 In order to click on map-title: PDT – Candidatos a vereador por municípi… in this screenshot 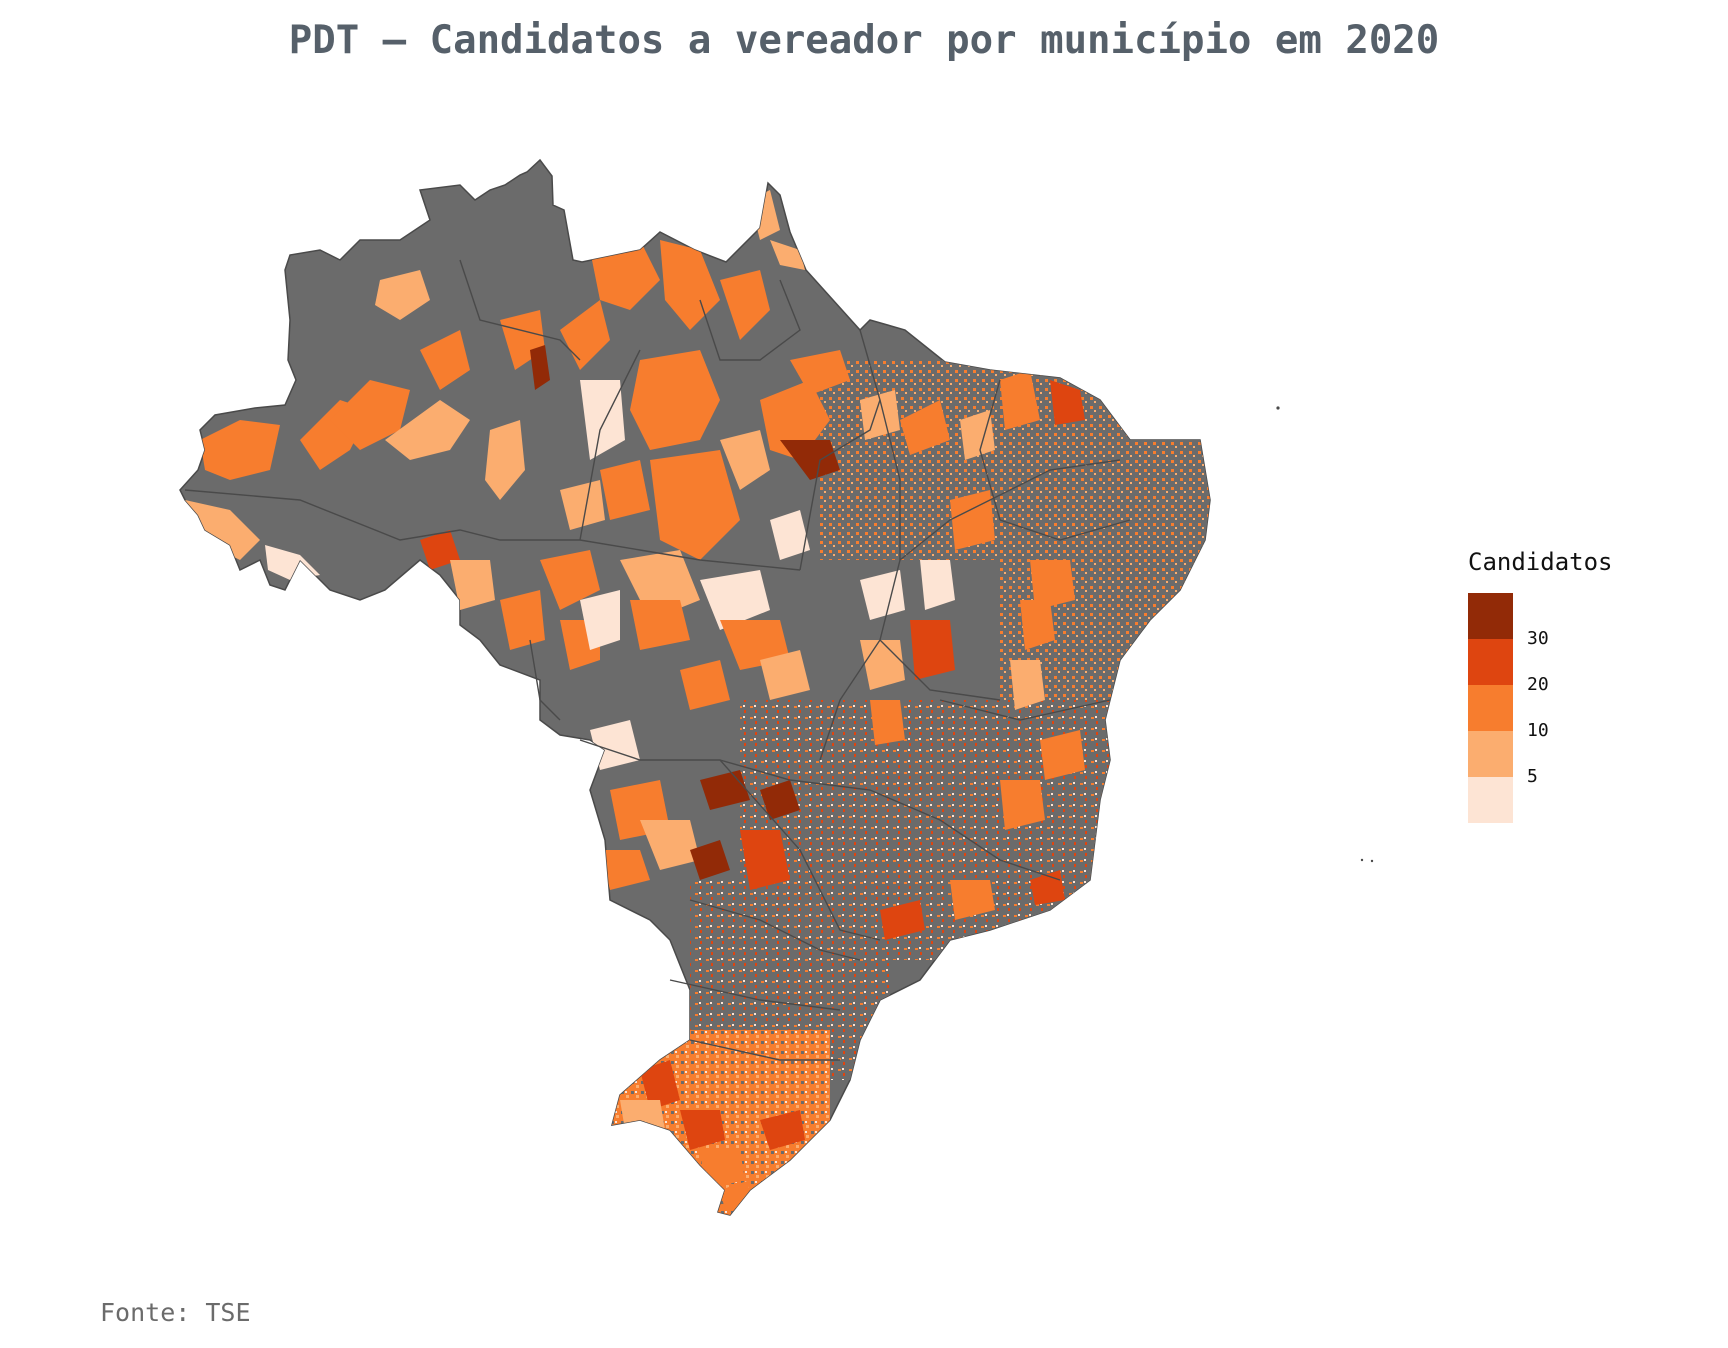, I will do `click(864, 40)`.